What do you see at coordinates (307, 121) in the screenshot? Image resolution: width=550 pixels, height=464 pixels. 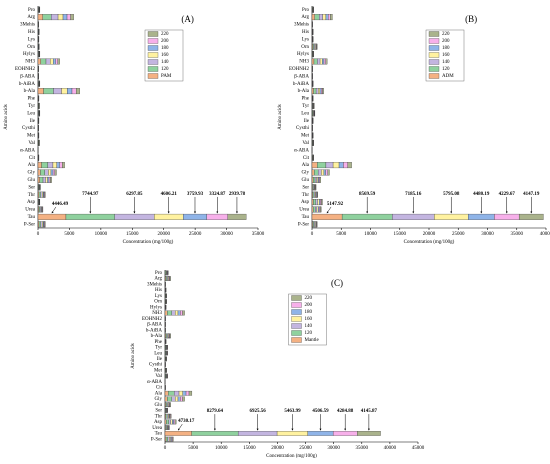 I see `y-tick-label: Ile` at bounding box center [307, 121].